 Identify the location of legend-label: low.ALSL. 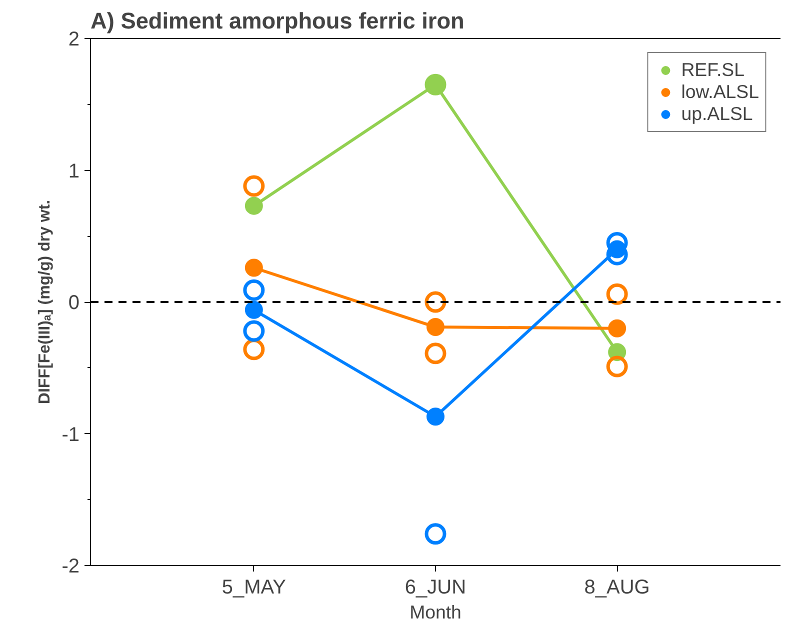
(720, 92).